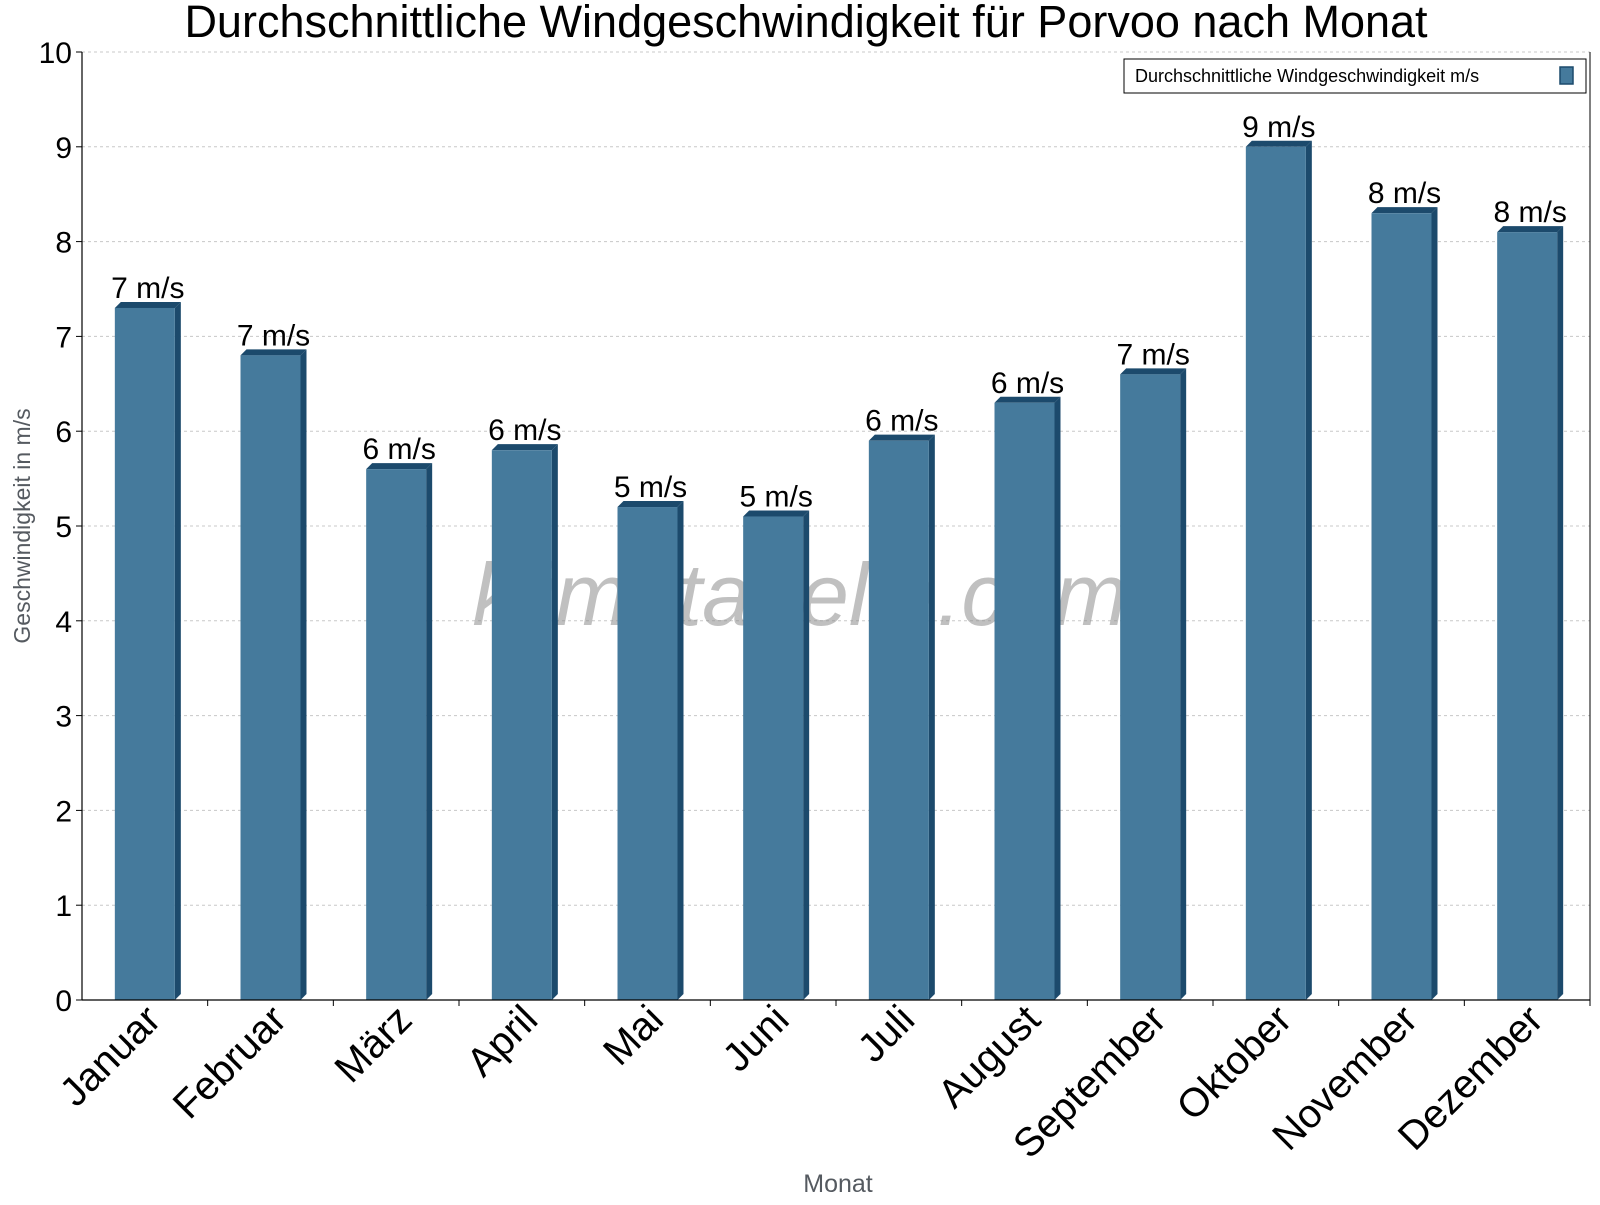  Describe the element at coordinates (63, 527) in the screenshot. I see `y-tick-label: 5` at that location.